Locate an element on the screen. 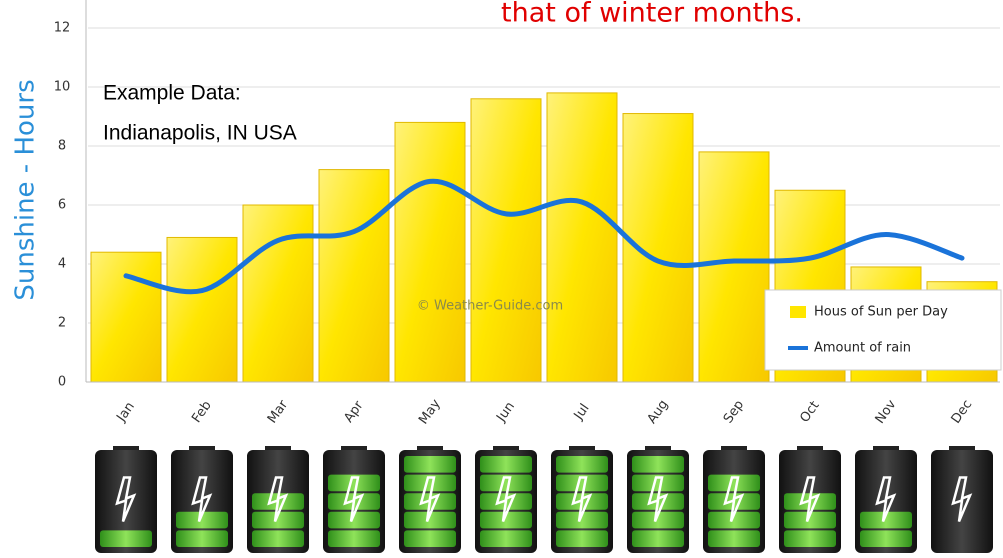 This screenshot has height=558, width=1003. legend-label: Amount of rain is located at coordinates (862, 348).